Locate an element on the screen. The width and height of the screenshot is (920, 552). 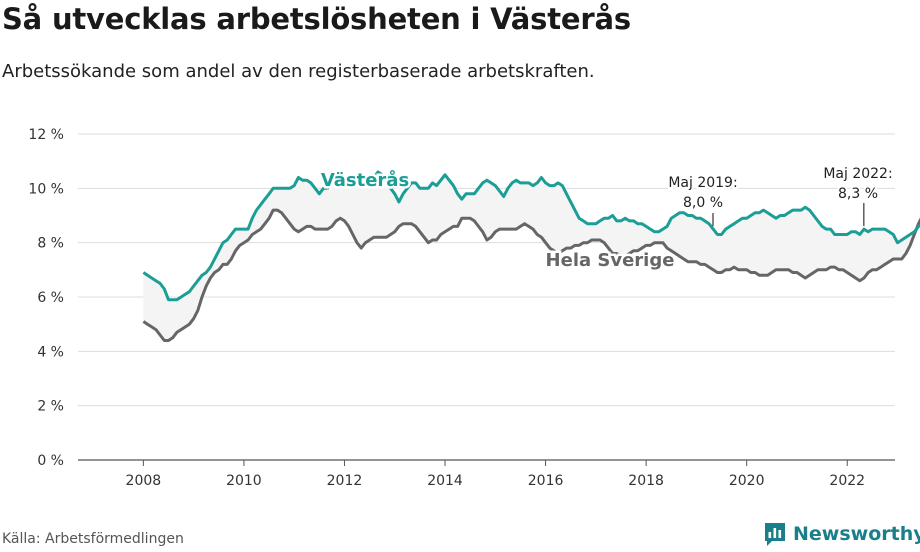
x-tick-label: 2020 is located at coordinates (747, 481).